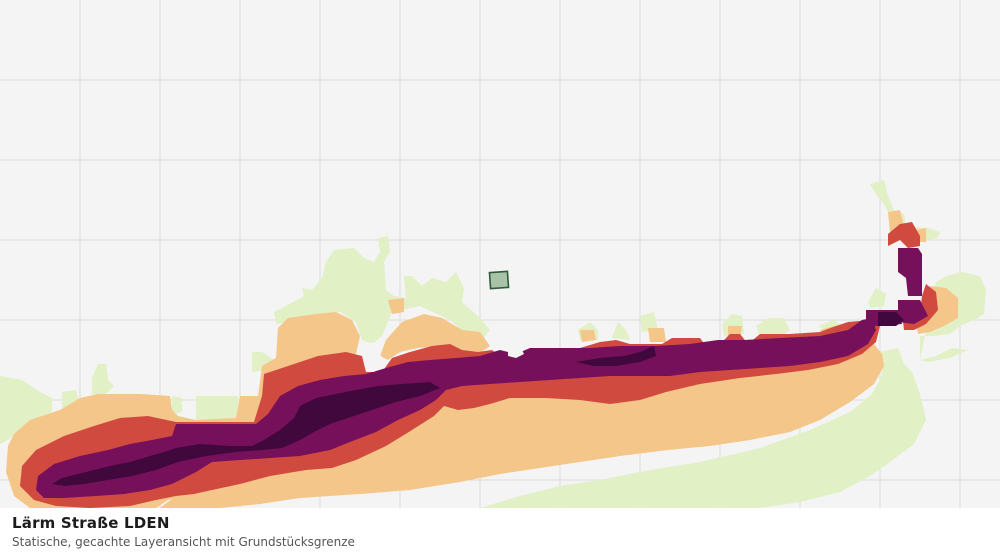 Image resolution: width=1000 pixels, height=560 pixels. Describe the element at coordinates (499, 280) in the screenshot. I see `property-parcel` at that location.